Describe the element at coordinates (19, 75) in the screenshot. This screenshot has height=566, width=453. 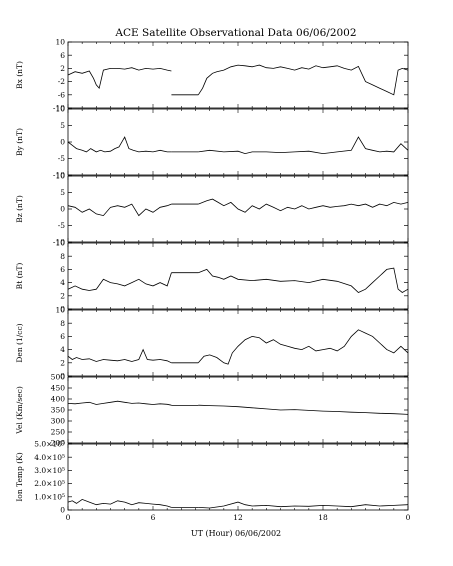
I see `y-axis-label: Bx (nT)` at that location.